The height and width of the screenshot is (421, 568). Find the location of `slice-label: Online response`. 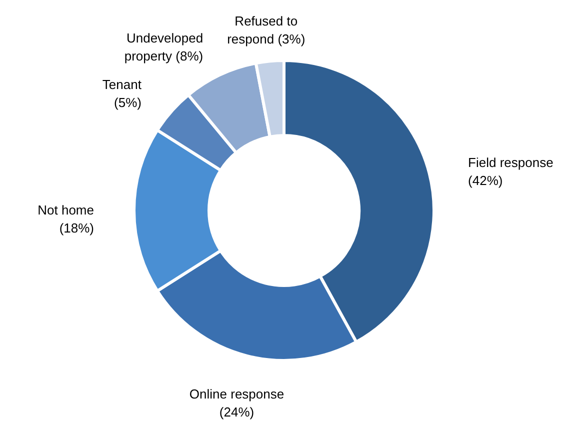

slice-label: Online response is located at coordinates (236, 394).